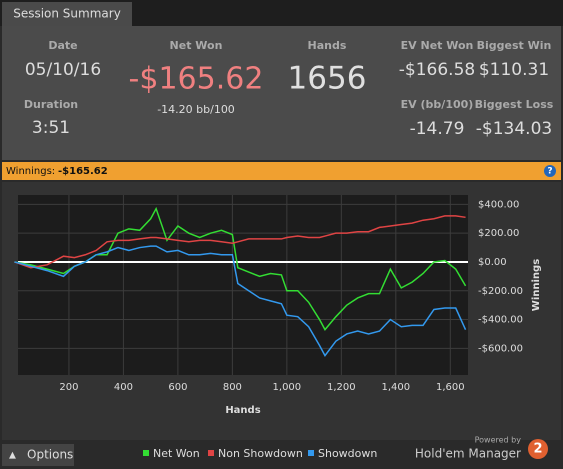 The width and height of the screenshot is (563, 469). What do you see at coordinates (123, 387) in the screenshot?
I see `x-tick-label: 400` at bounding box center [123, 387].